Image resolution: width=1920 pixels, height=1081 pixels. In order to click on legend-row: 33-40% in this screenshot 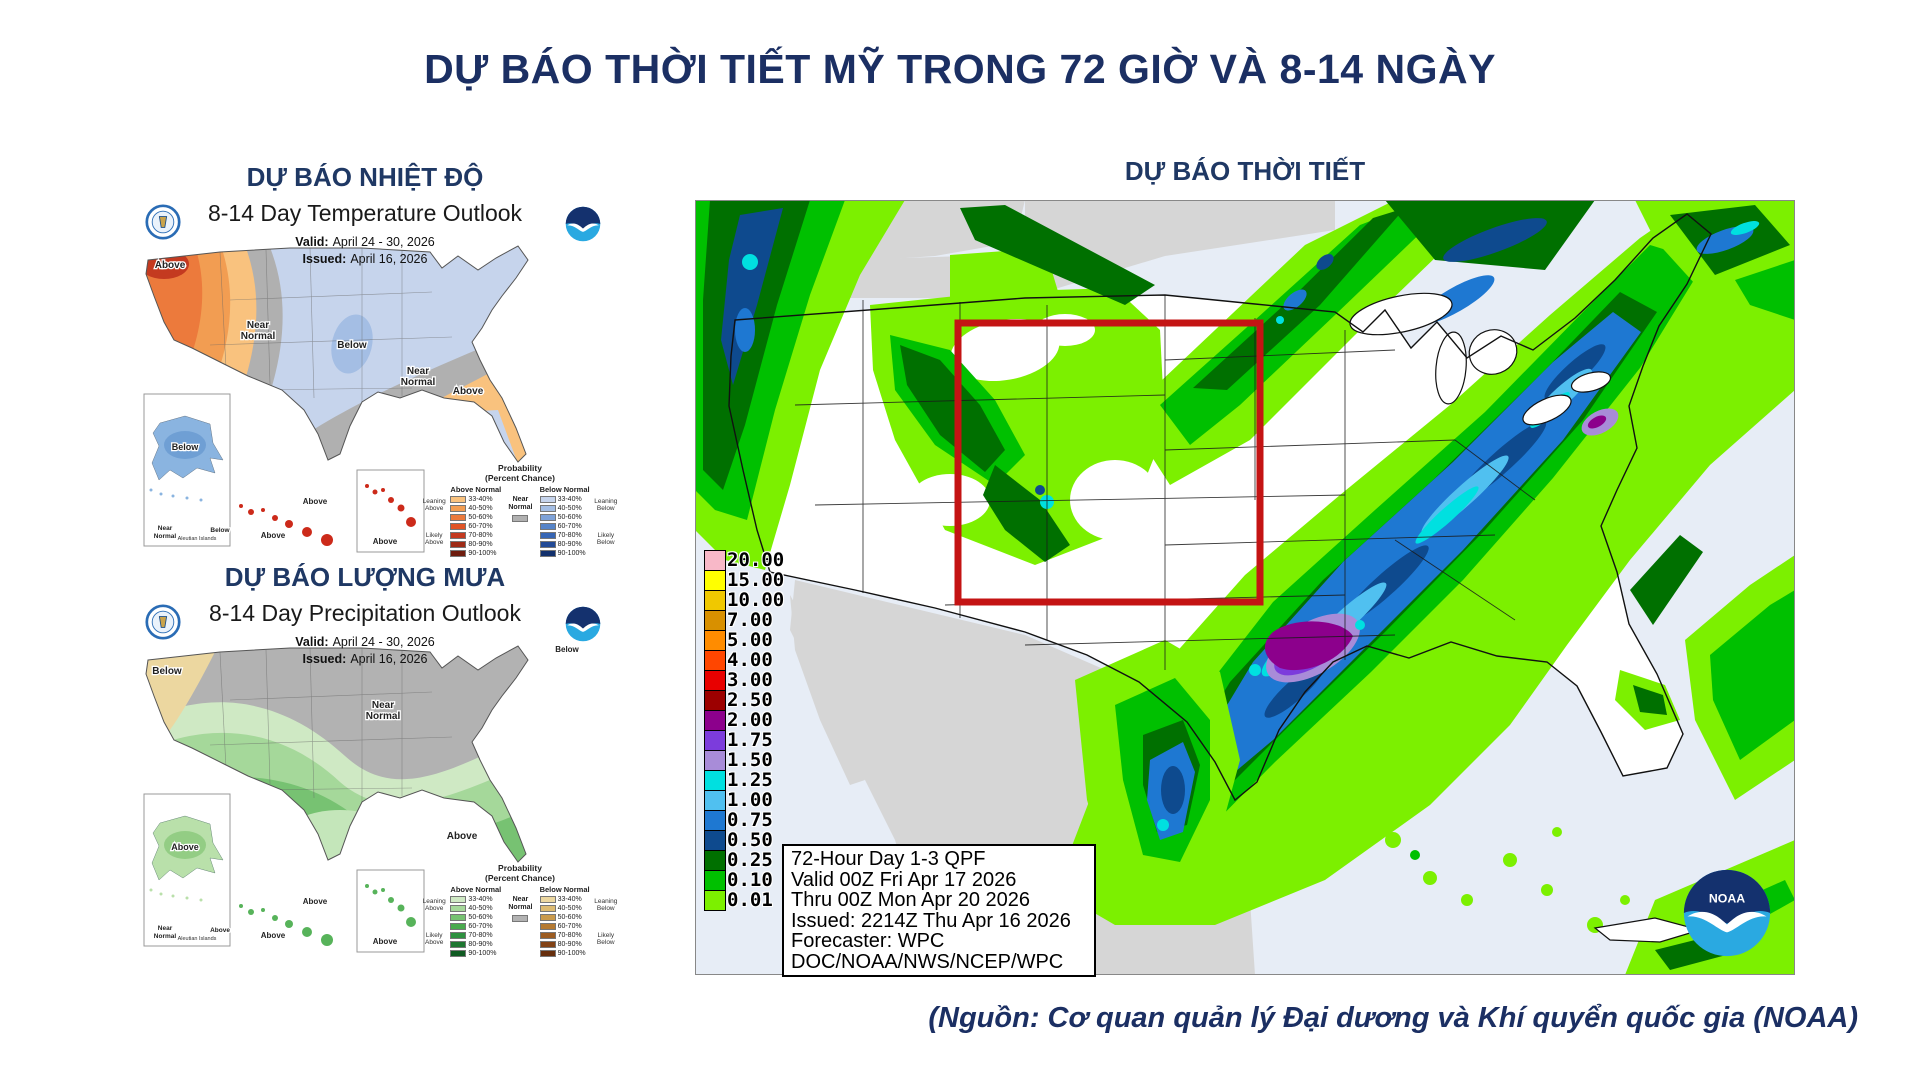, I will do `click(475, 899)`.